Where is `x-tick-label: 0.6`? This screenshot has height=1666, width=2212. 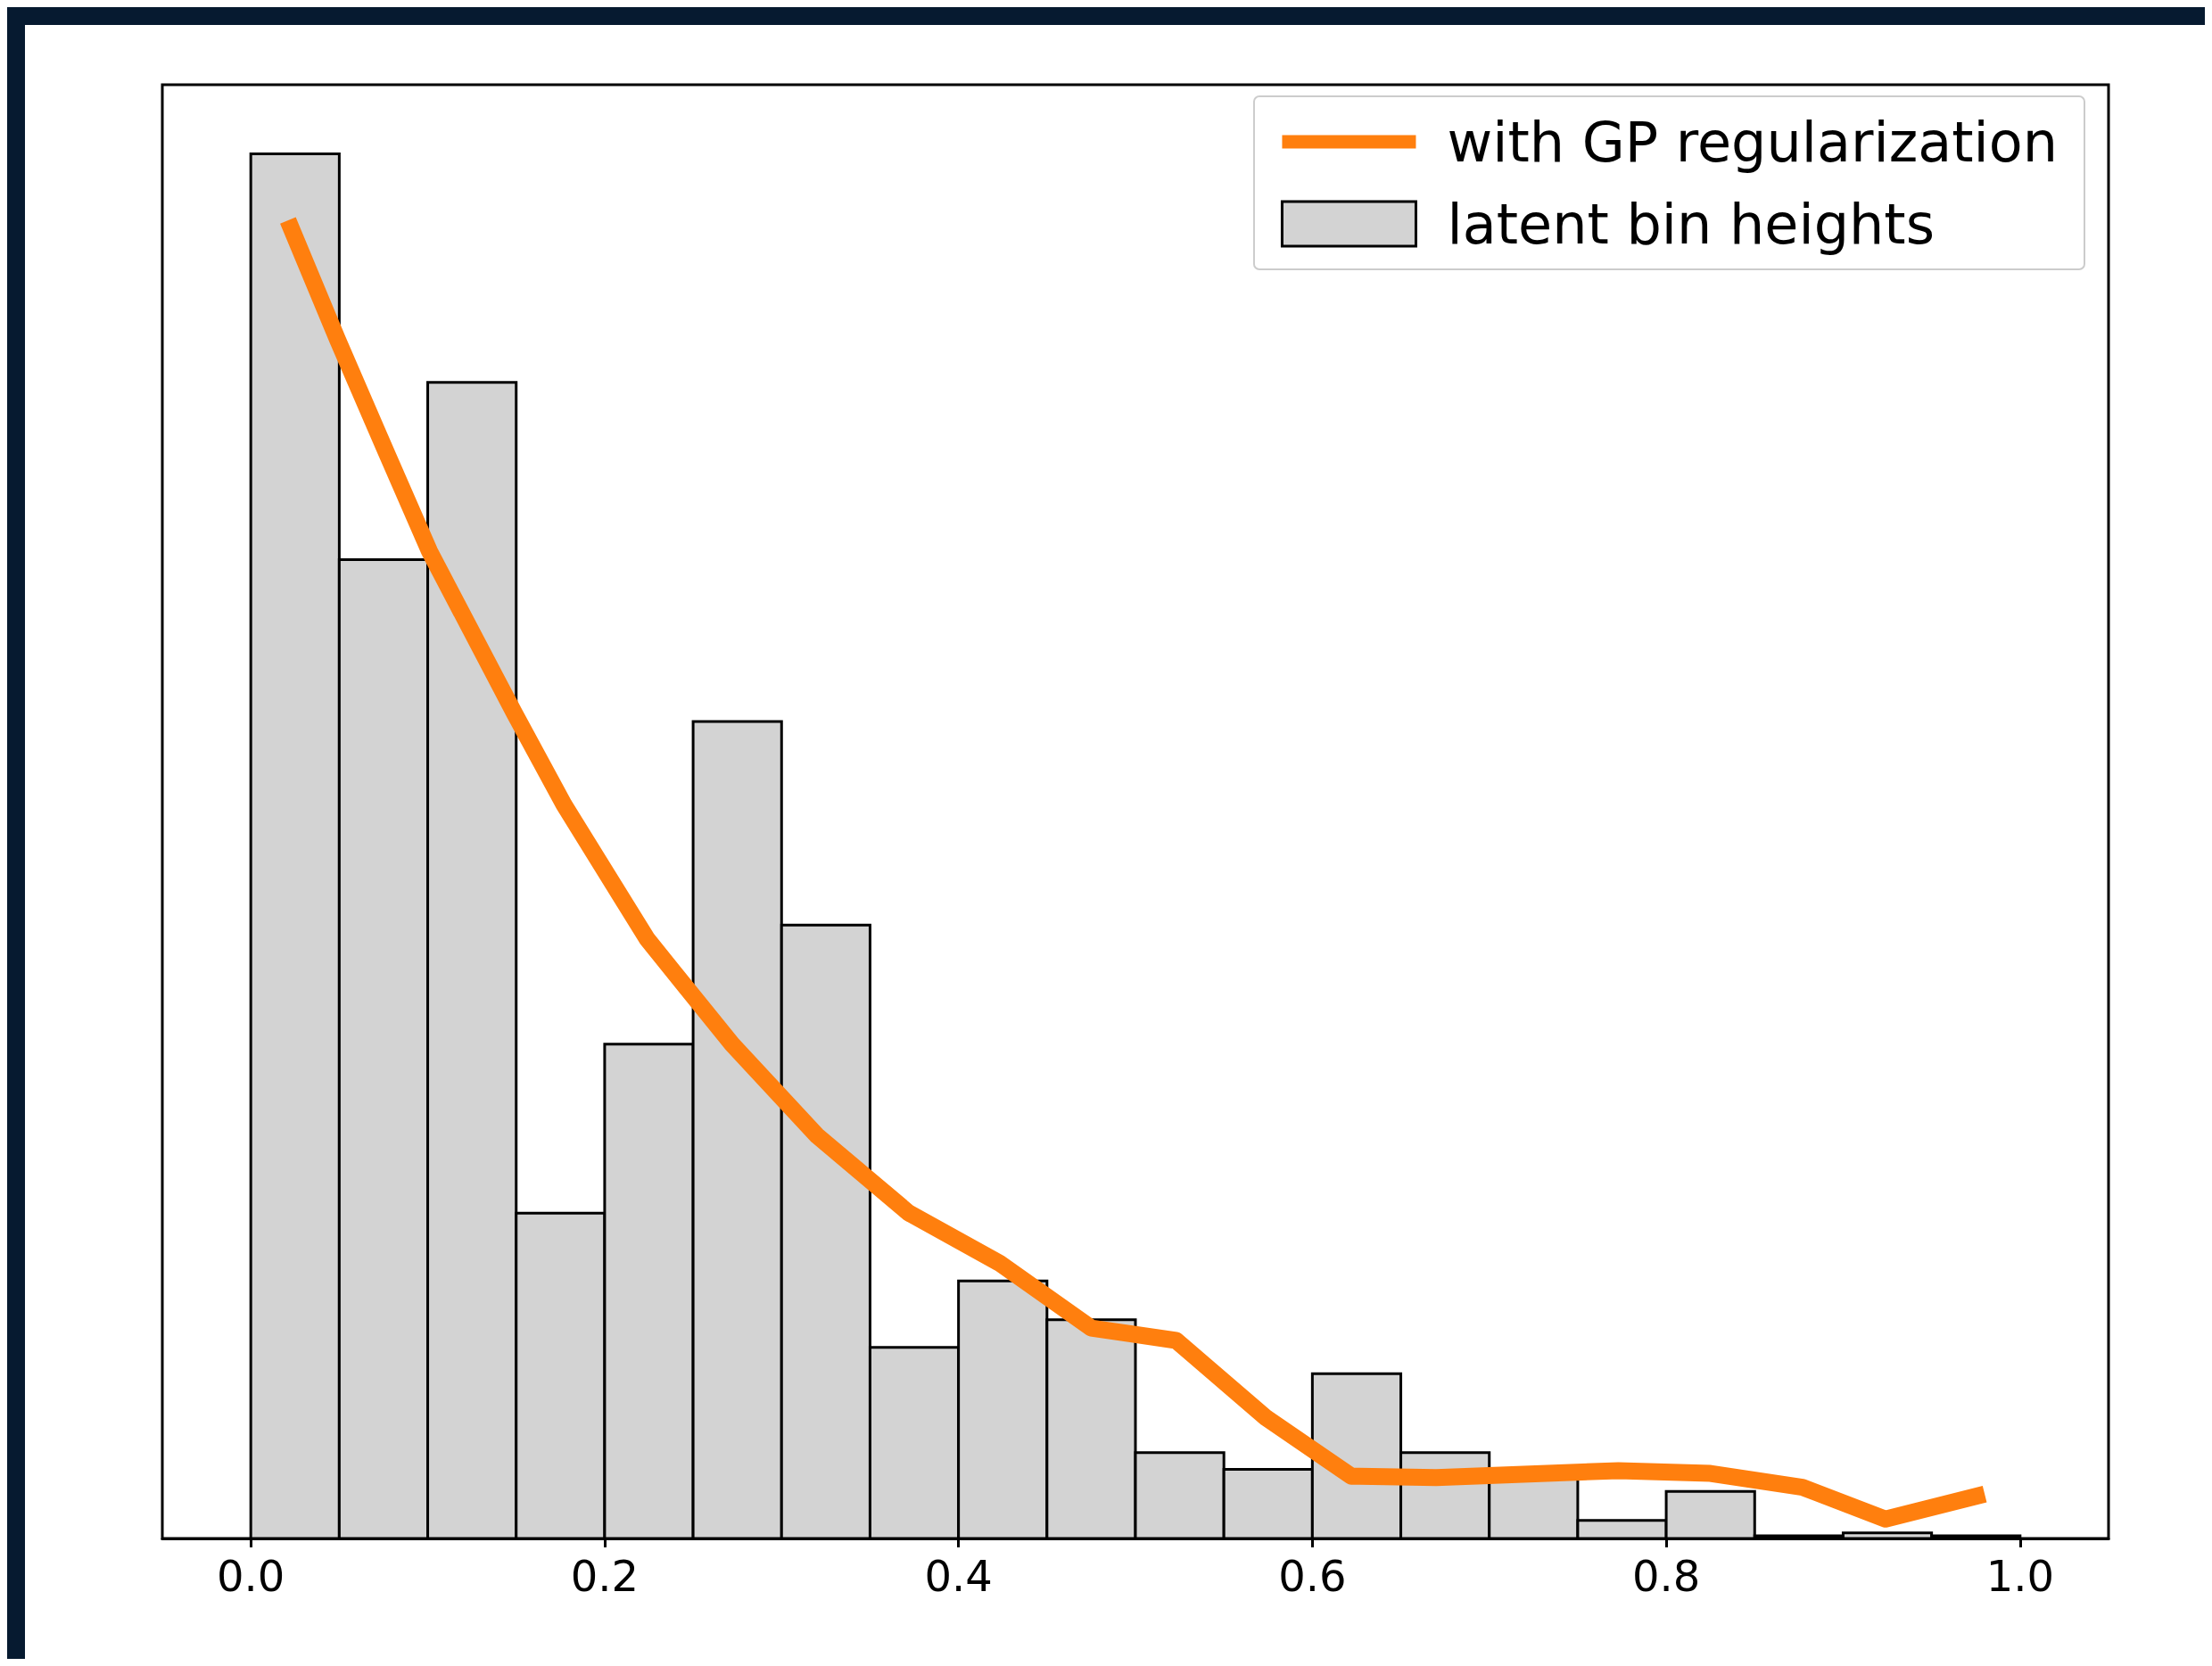
x-tick-label: 0.6 is located at coordinates (1313, 1576).